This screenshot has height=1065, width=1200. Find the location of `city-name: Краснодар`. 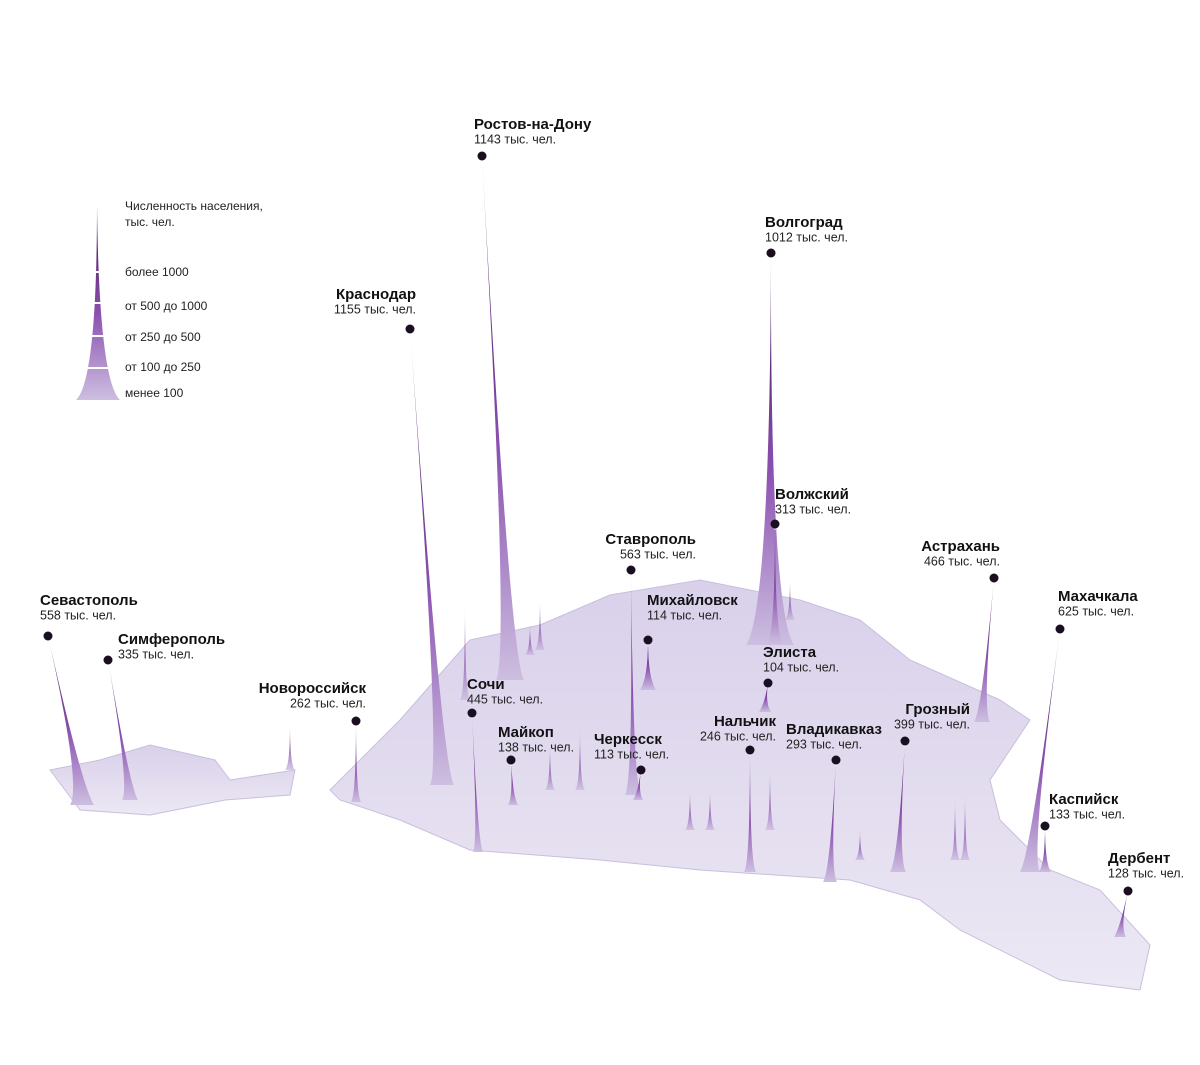

city-name: Краснодар is located at coordinates (376, 294).